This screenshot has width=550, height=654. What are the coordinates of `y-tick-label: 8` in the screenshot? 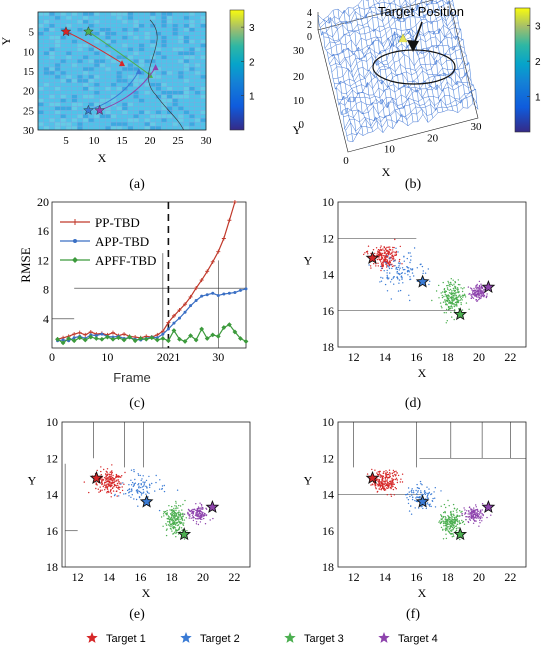 It's located at (46, 290).